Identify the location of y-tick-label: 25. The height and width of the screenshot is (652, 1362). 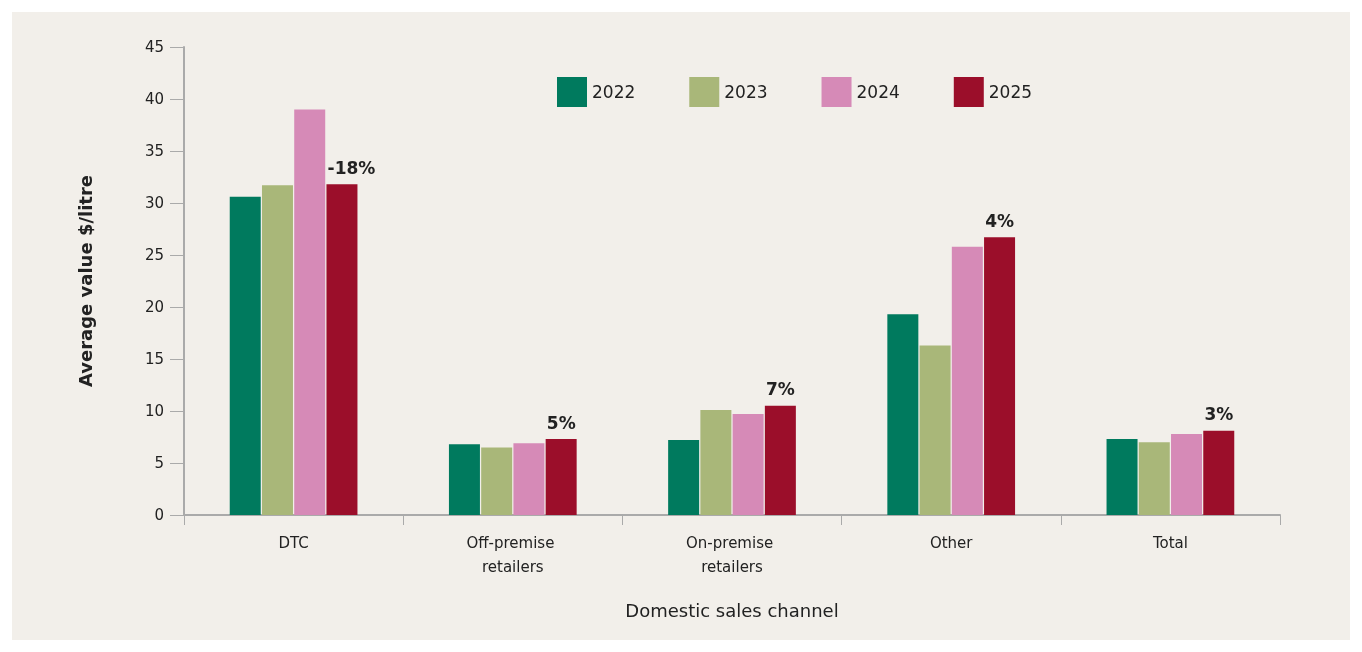
(154, 255).